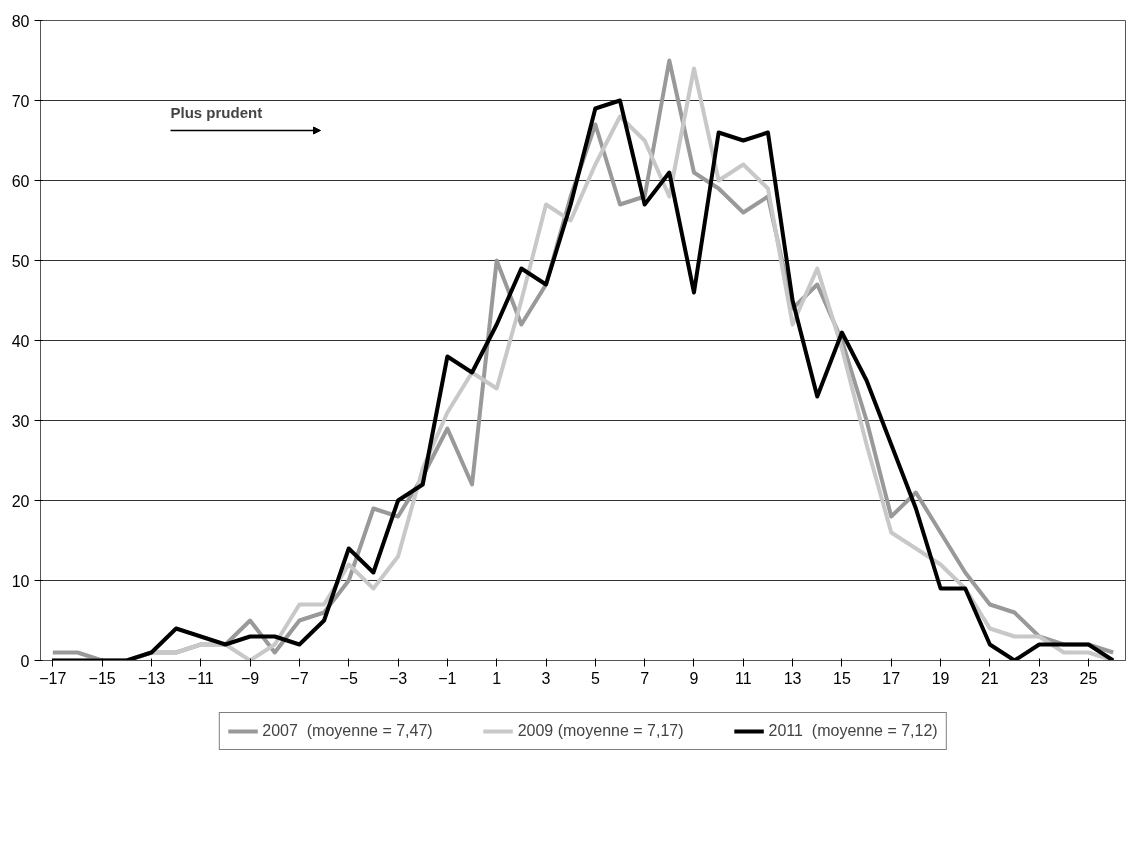 This screenshot has width=1136, height=868. What do you see at coordinates (20, 181) in the screenshot?
I see `y-tick-label: 60` at bounding box center [20, 181].